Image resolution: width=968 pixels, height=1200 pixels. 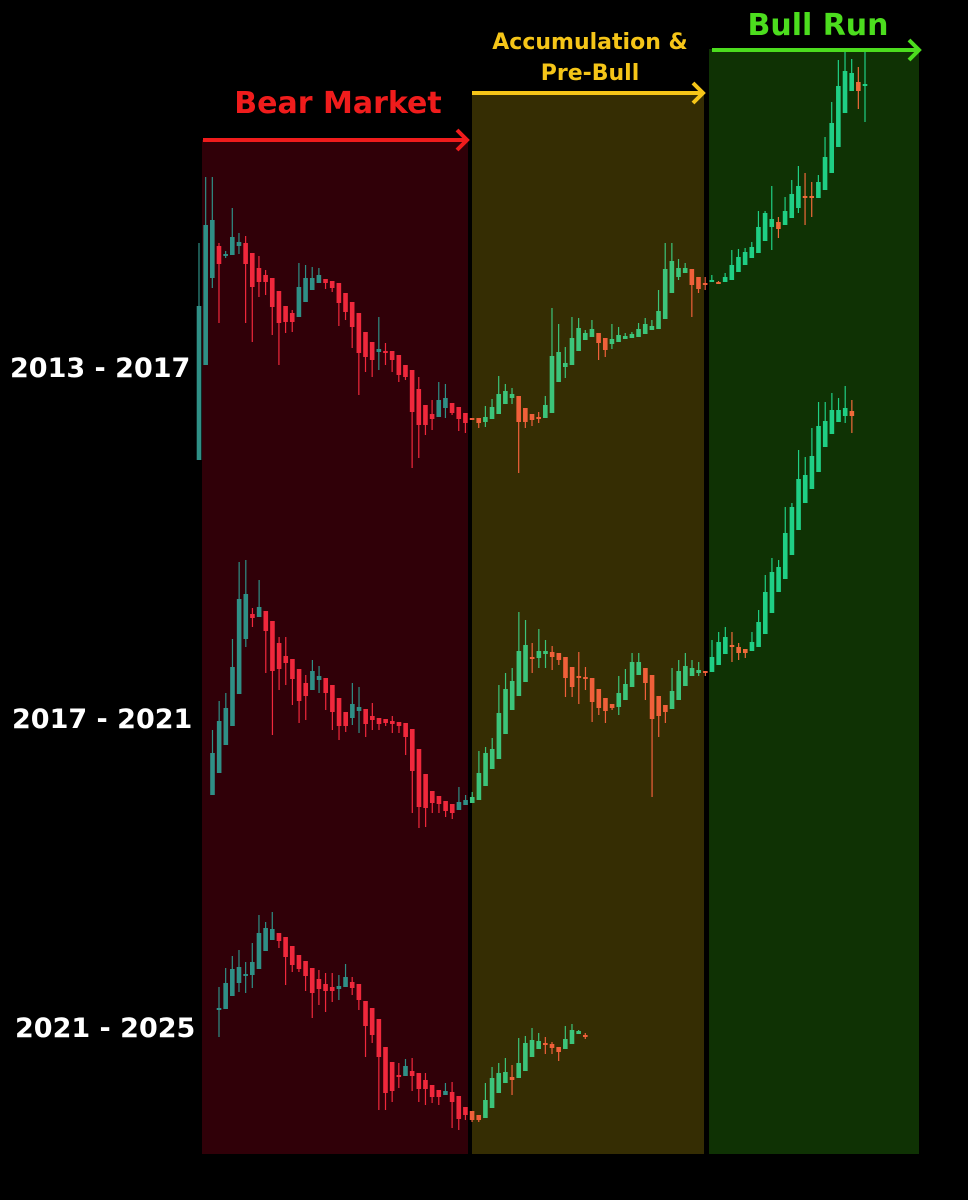 I want to click on accumulation-label-line1: Accumulation &, so click(x=589, y=42).